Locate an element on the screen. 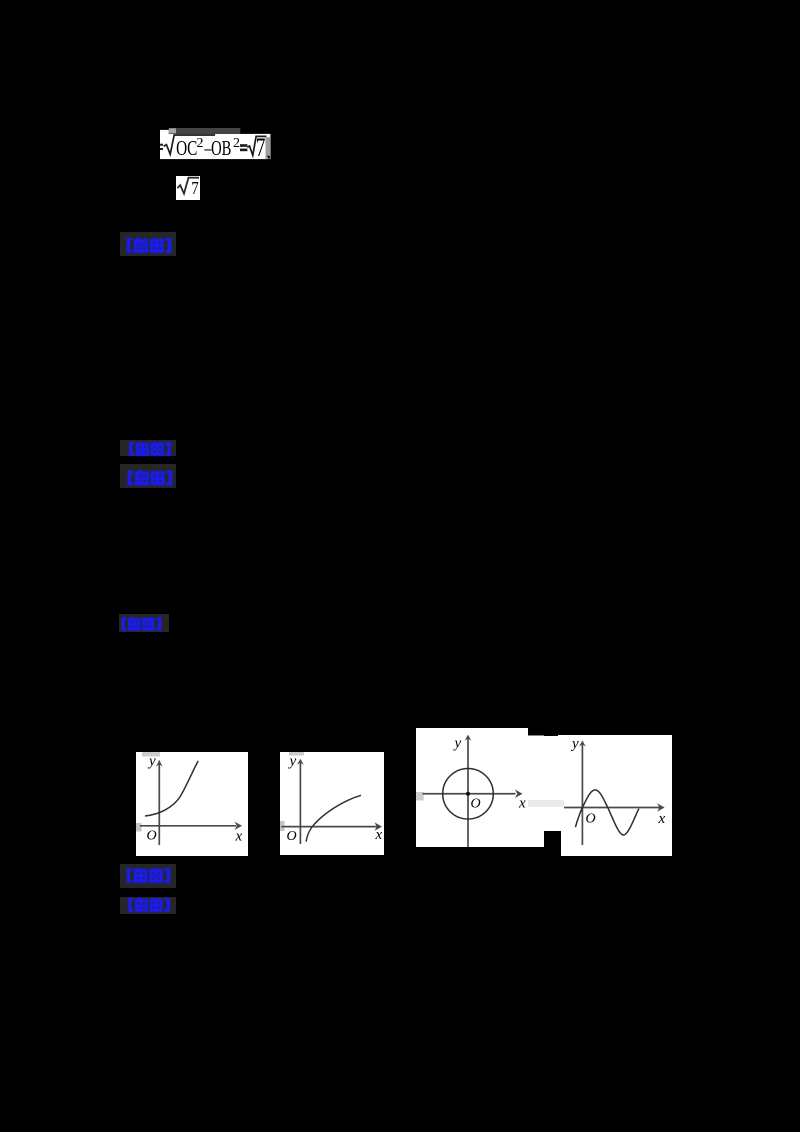  svg-text: OC is located at coordinates (186, 148).